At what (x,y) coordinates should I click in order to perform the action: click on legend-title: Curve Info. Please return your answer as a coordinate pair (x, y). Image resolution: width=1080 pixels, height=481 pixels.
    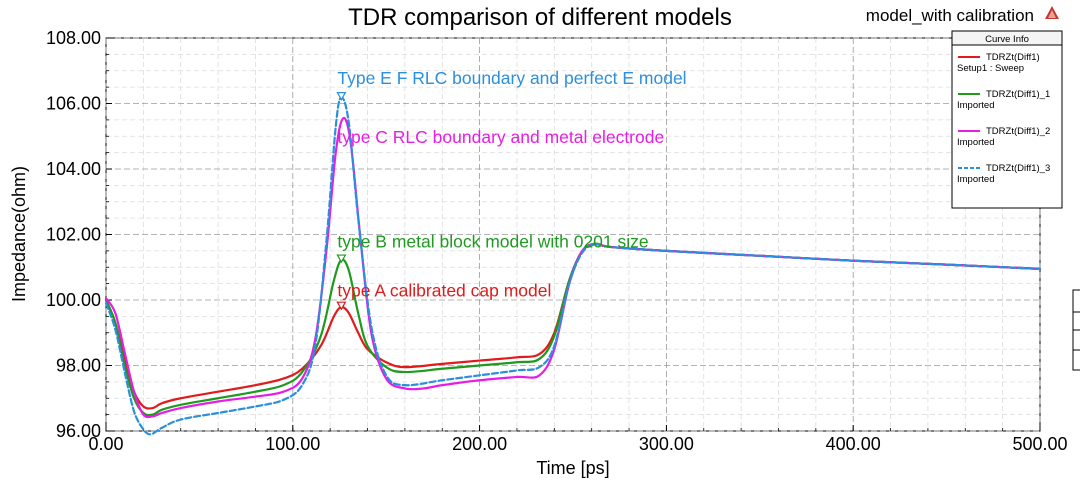
    Looking at the image, I should click on (1007, 39).